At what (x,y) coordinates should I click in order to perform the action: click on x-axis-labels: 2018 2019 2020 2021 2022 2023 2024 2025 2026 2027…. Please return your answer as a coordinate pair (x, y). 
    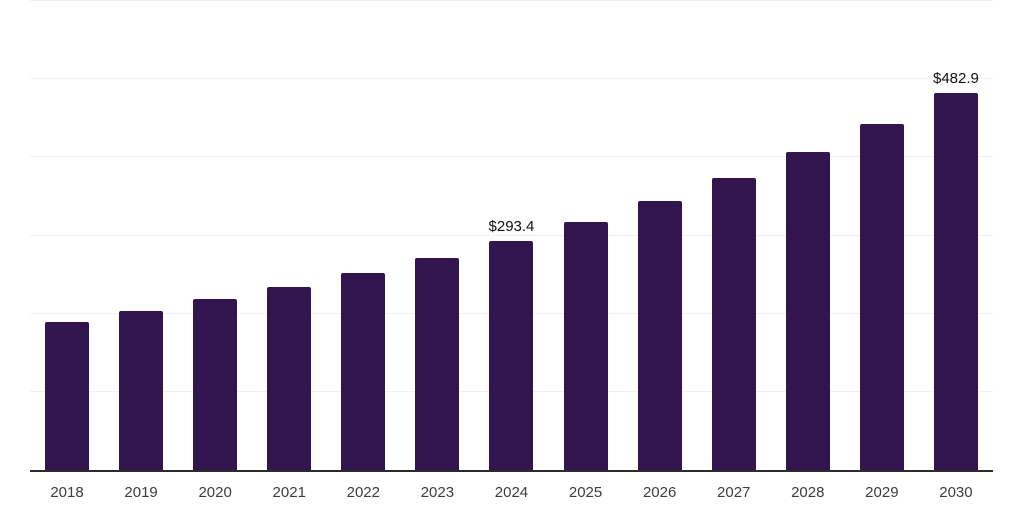
    Looking at the image, I should click on (511, 493).